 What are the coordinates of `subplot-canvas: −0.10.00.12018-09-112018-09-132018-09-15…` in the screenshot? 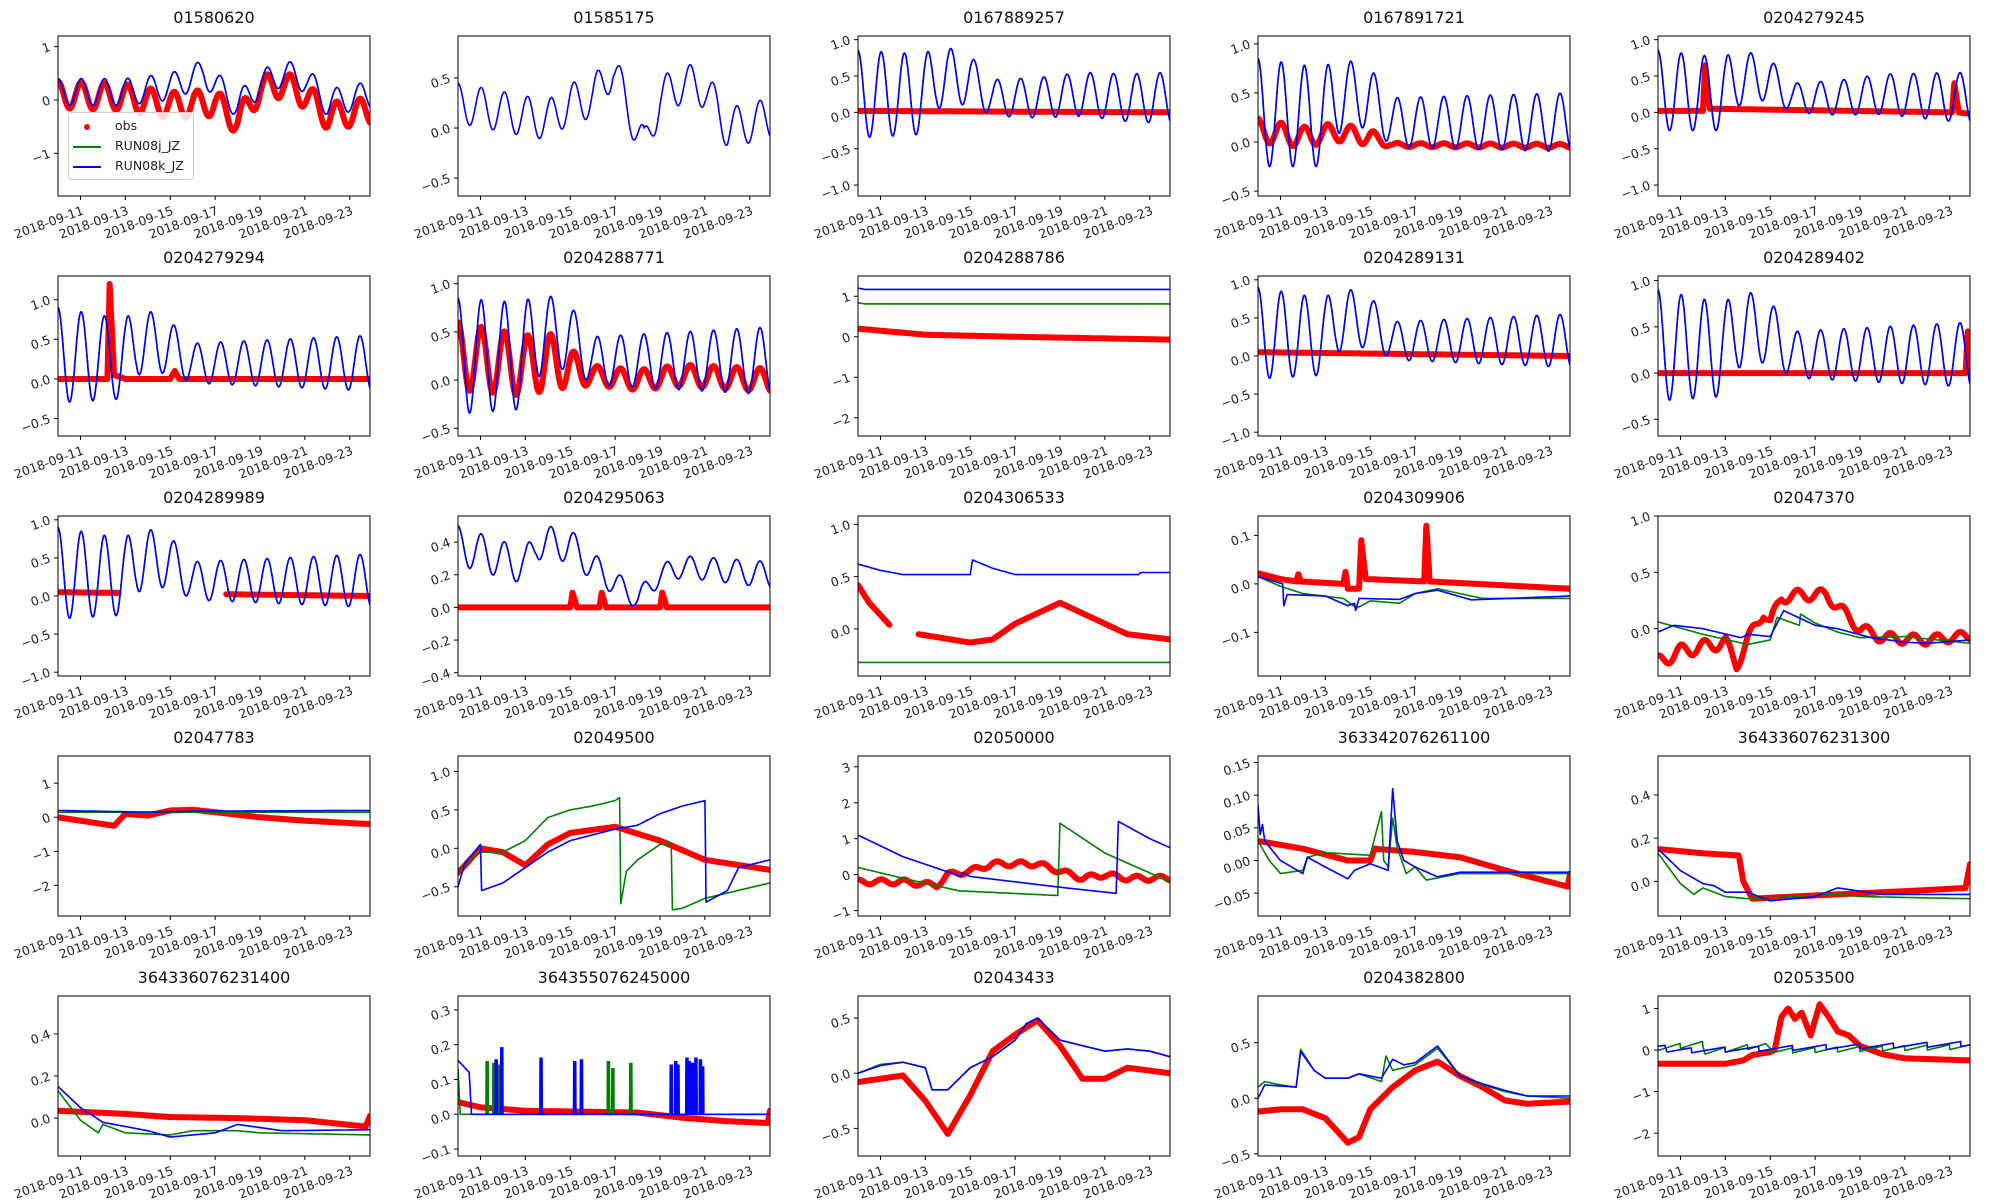 It's located at (1391, 617).